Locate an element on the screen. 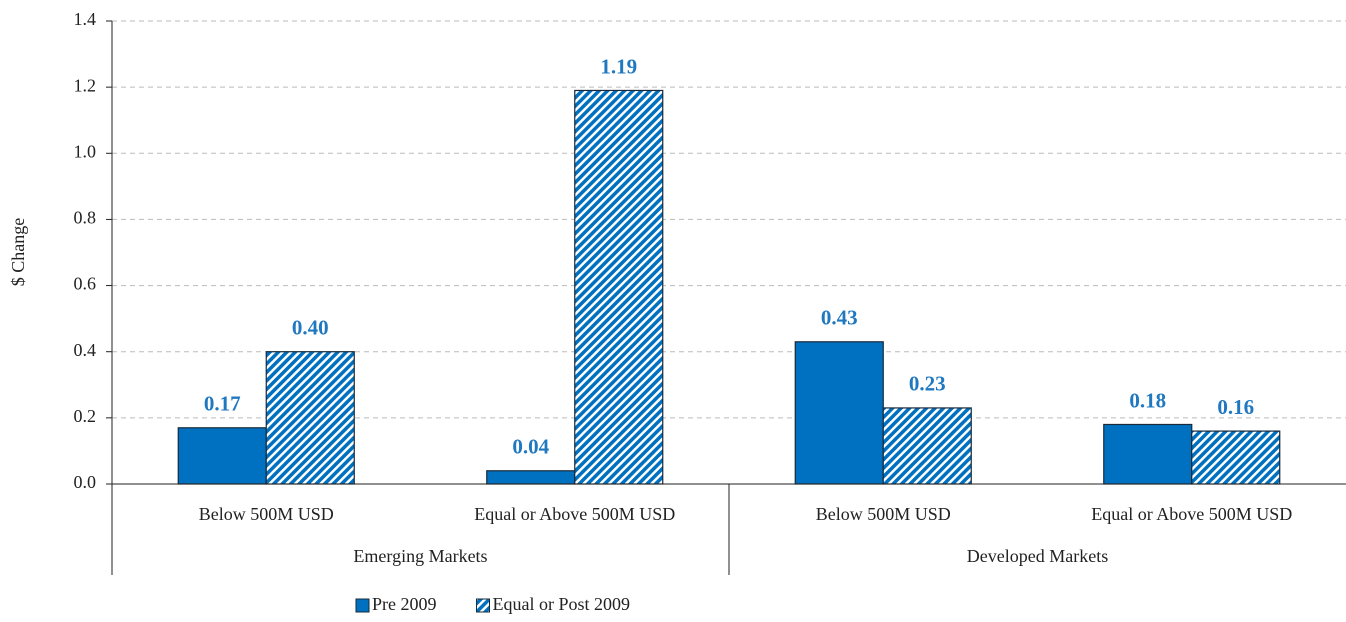 The width and height of the screenshot is (1346, 622). y-tick-label: 0.4 is located at coordinates (85, 350).